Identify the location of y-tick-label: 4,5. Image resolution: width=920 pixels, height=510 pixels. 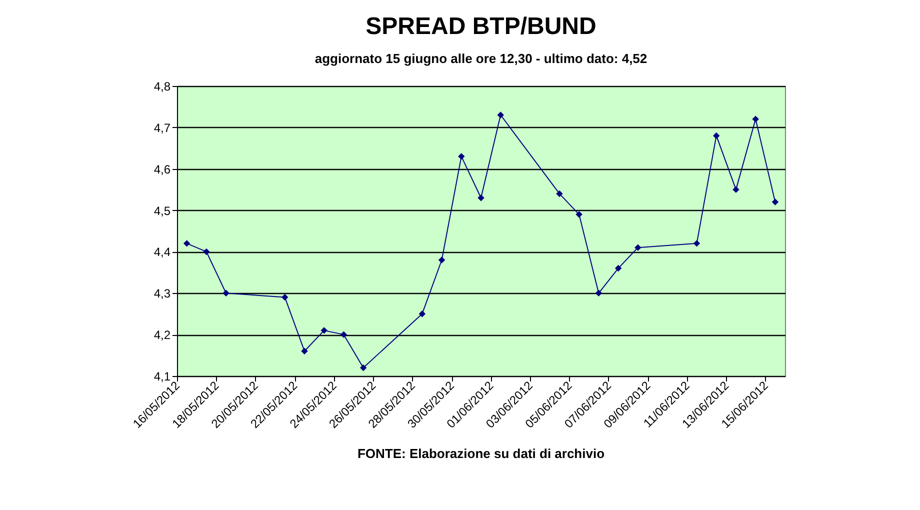
(162, 211).